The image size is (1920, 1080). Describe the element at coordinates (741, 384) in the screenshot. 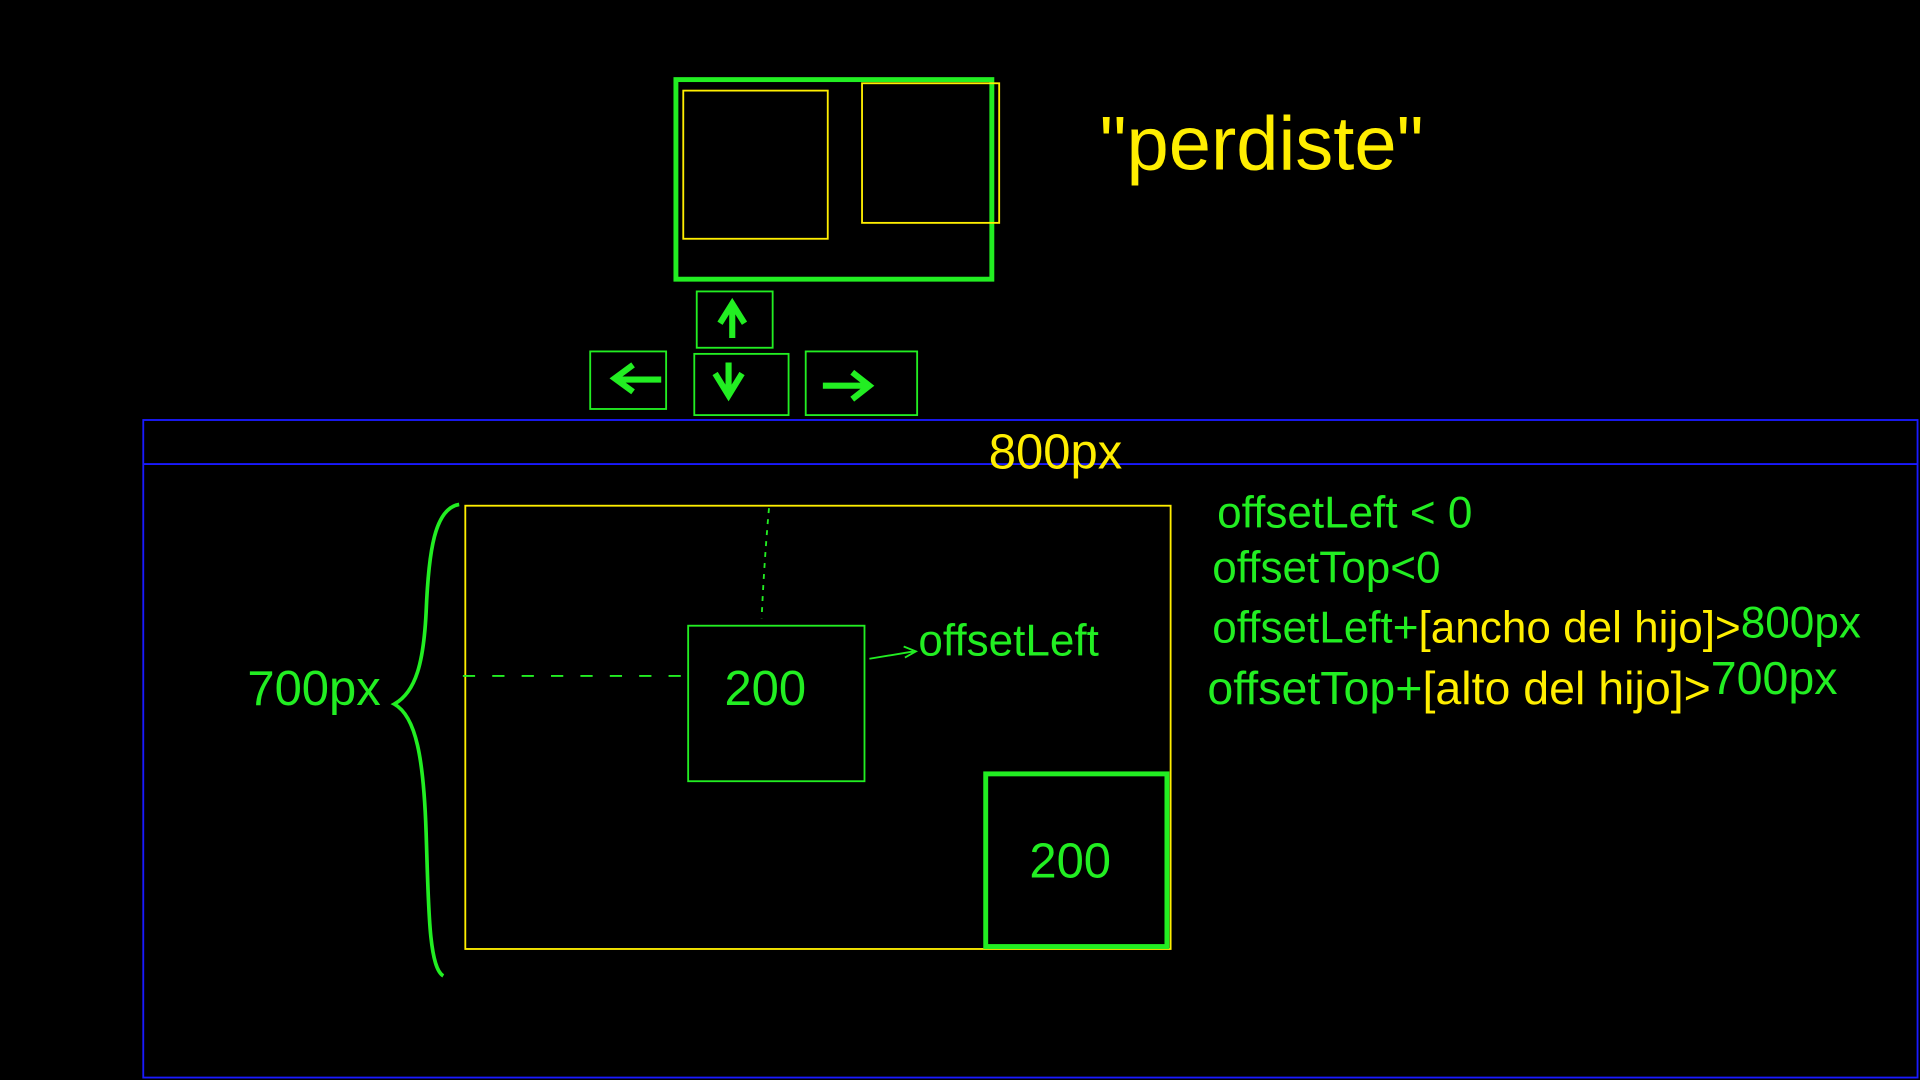

I see `down-button` at that location.